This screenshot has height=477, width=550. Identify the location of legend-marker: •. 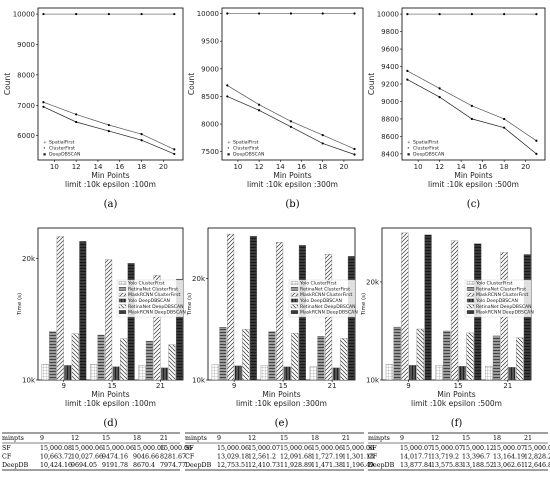
(408, 149).